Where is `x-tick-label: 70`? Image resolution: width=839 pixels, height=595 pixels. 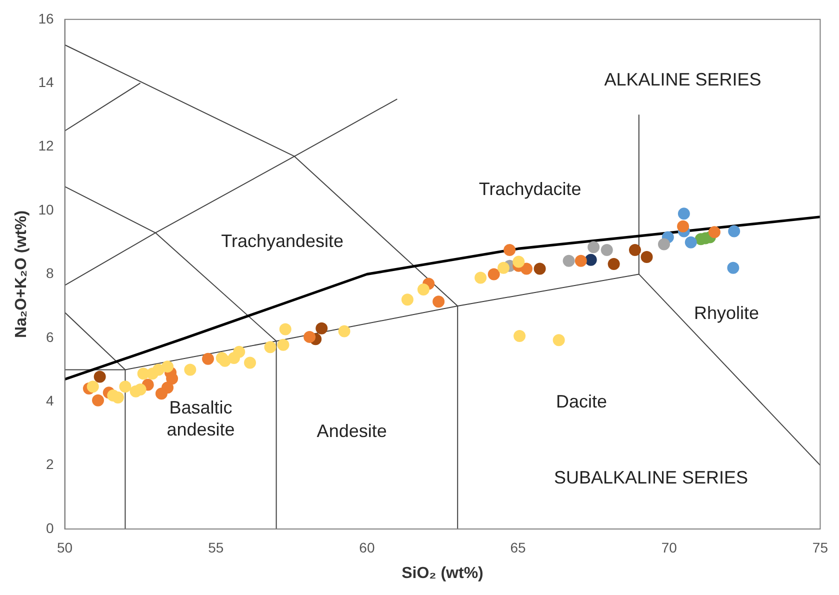
x-tick-label: 70 is located at coordinates (669, 547).